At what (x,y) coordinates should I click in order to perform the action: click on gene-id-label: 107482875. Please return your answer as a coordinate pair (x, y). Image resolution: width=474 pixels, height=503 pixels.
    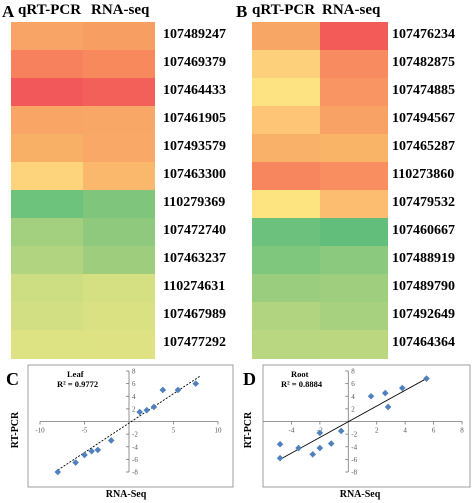
    Looking at the image, I should click on (423, 62).